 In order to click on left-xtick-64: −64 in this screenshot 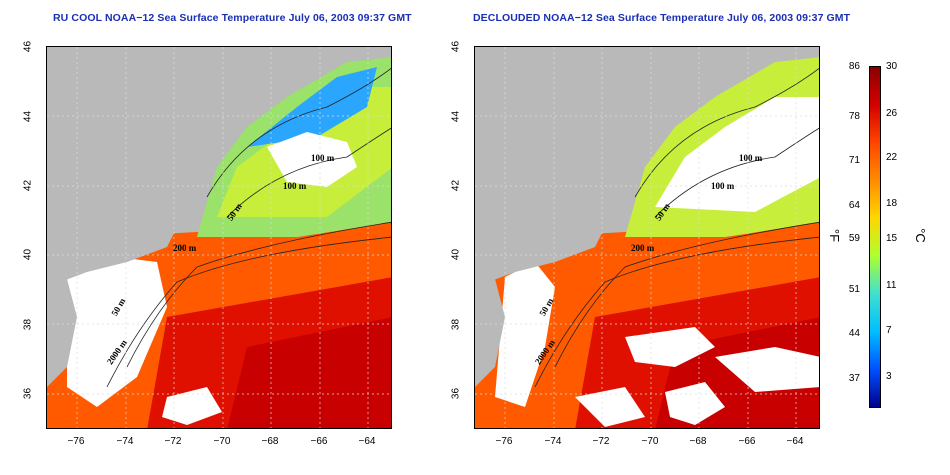, I will do `click(367, 441)`.